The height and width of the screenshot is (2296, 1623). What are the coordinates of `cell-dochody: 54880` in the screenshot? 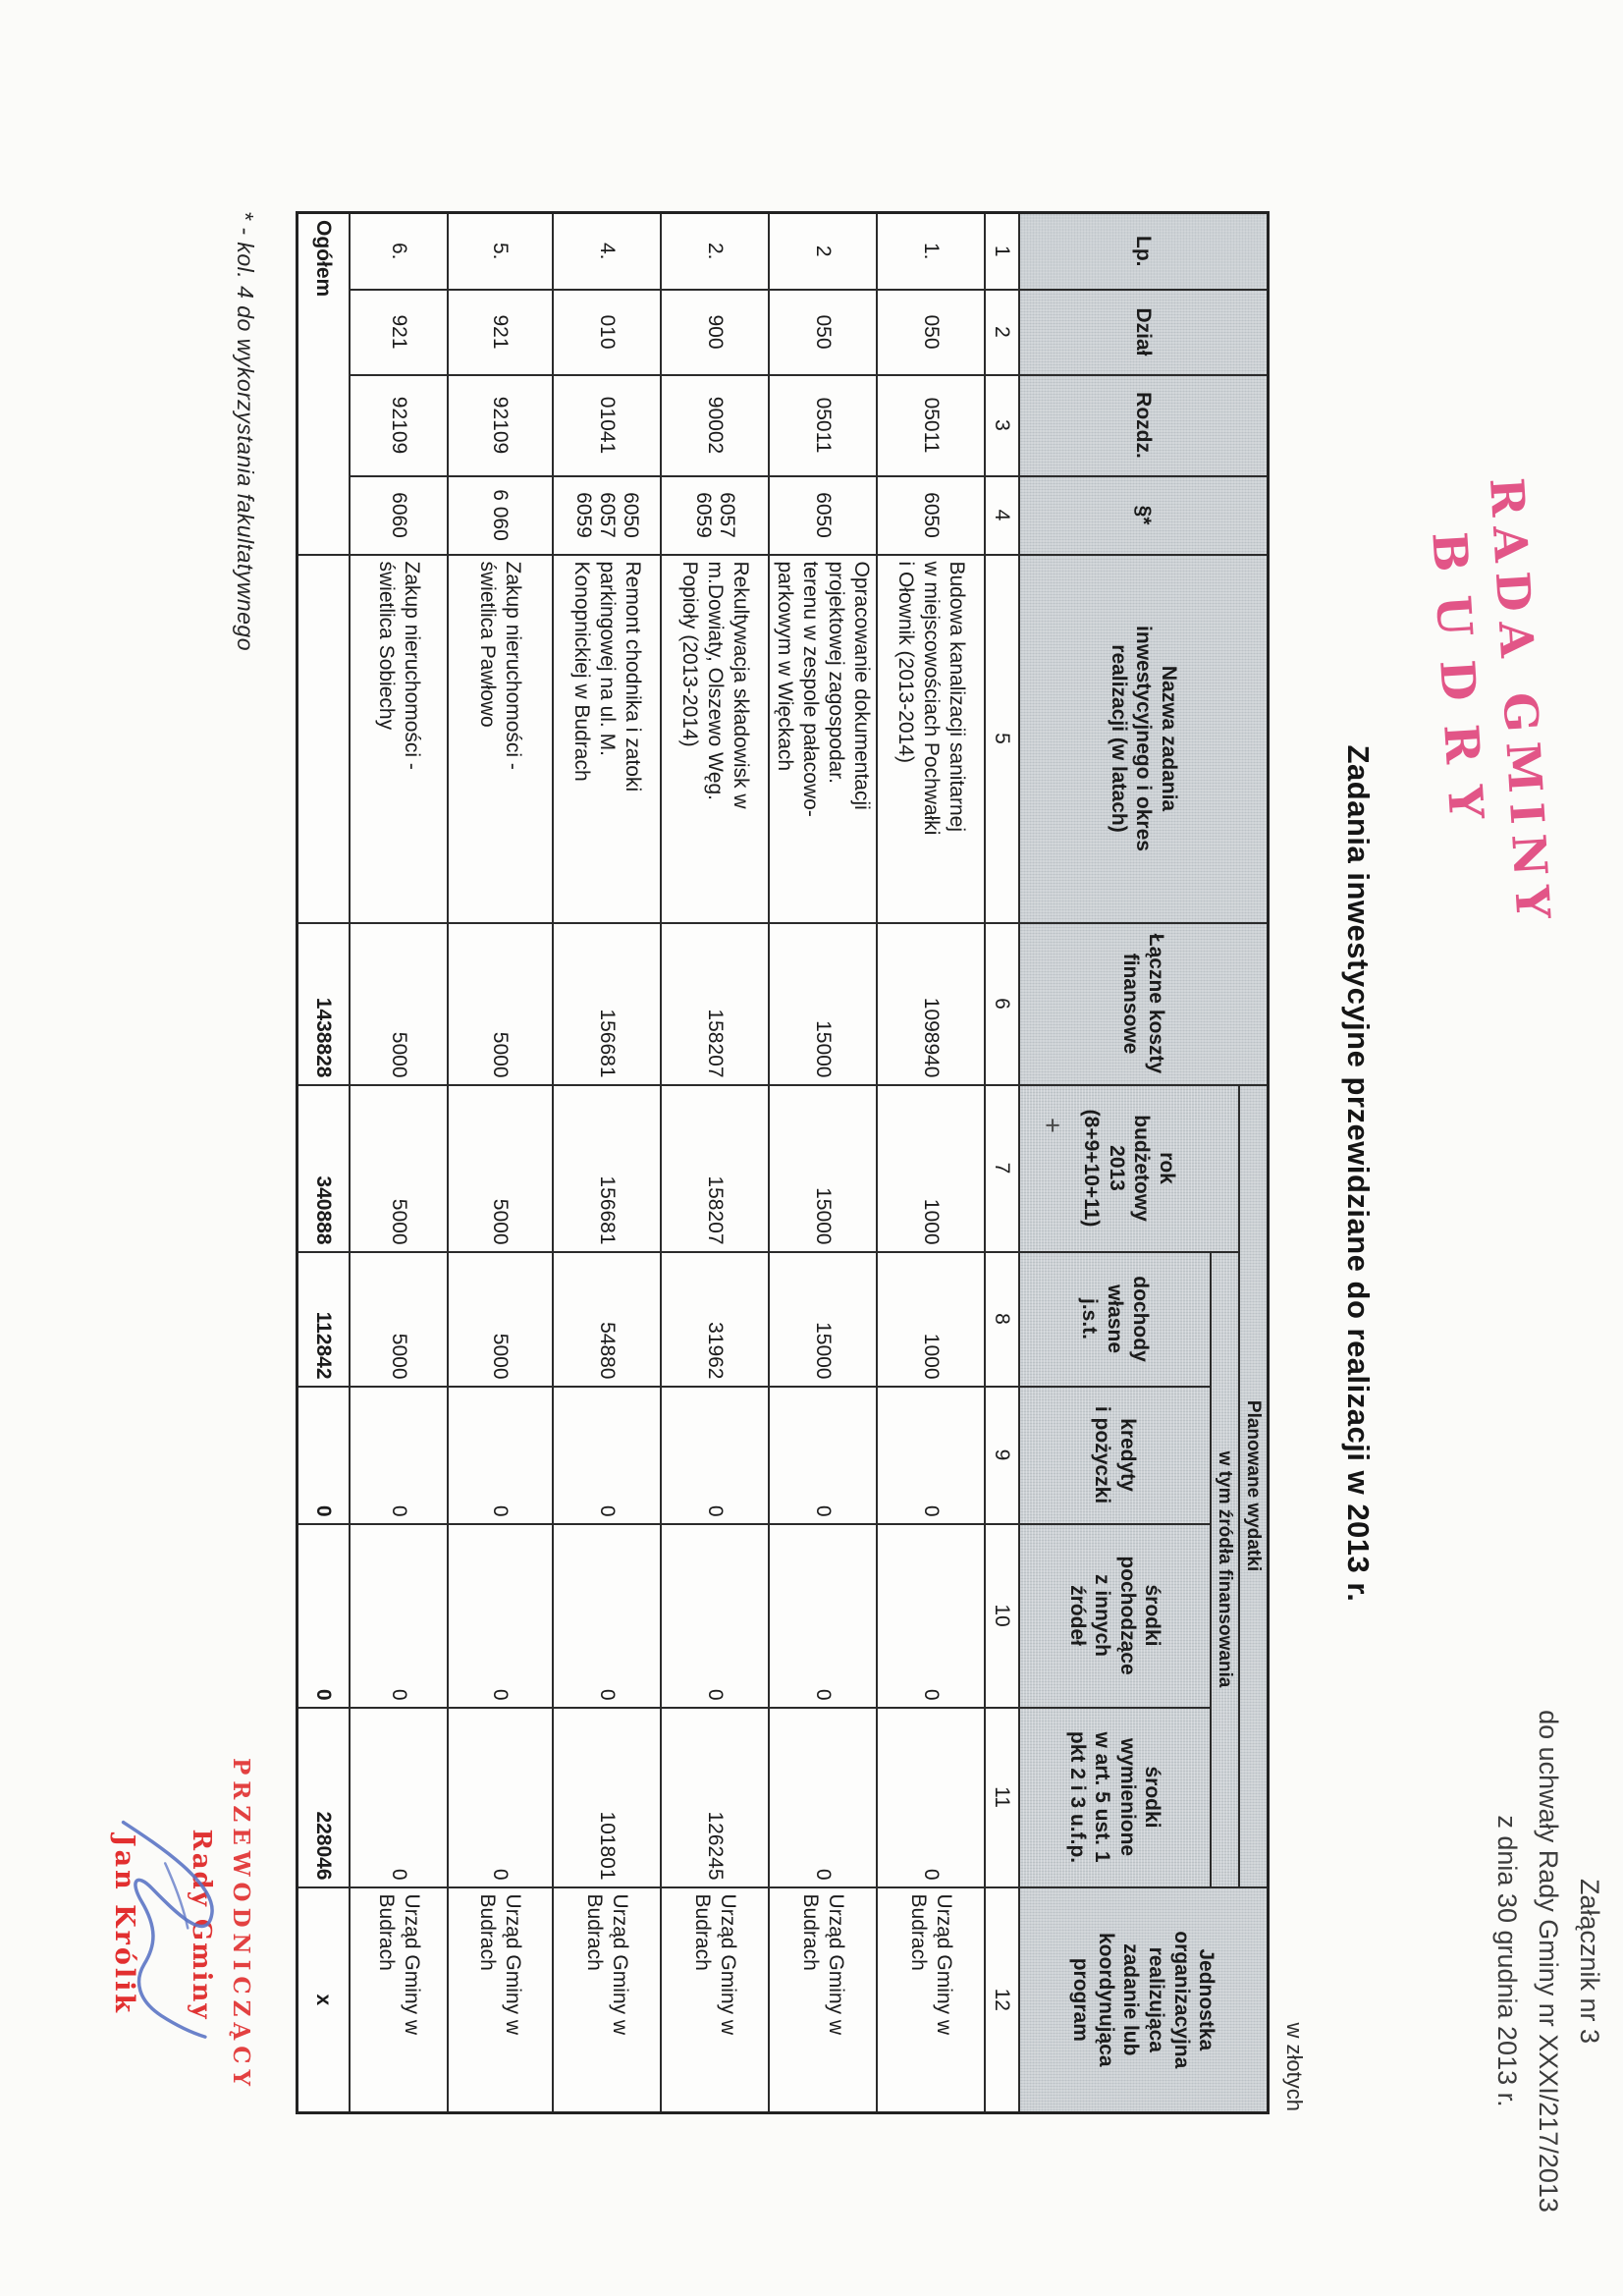 It's located at (606, 1319).